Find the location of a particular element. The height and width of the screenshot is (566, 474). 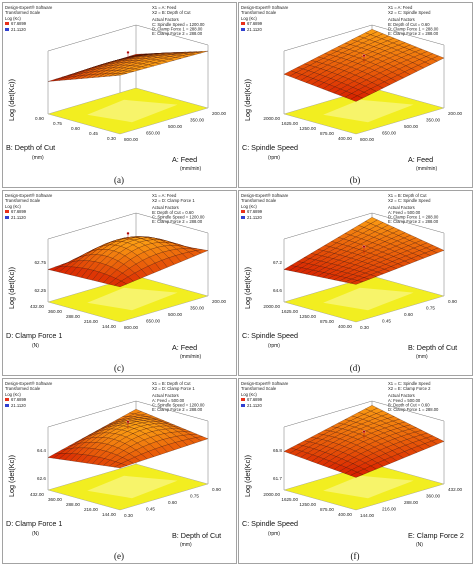

x-tick-label: 200.00 is located at coordinates (219, 301).